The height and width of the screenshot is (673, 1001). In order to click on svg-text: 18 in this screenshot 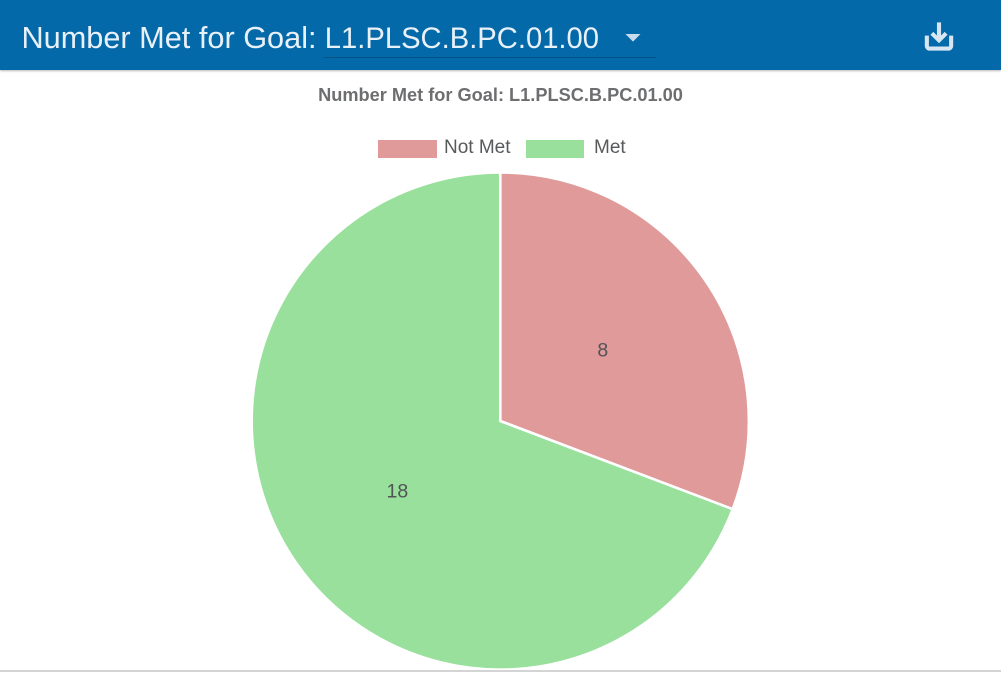, I will do `click(398, 492)`.